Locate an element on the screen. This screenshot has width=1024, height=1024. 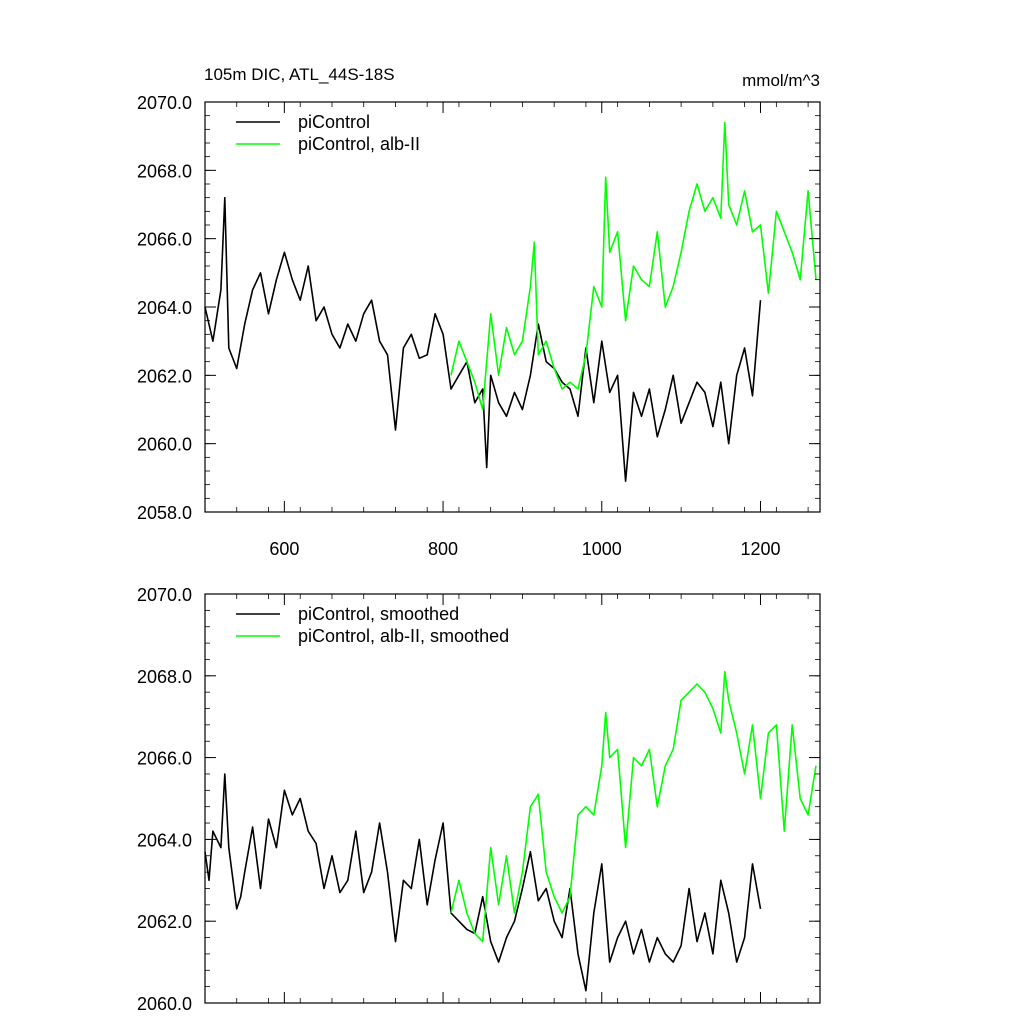
legend-label: piControl is located at coordinates (334, 122).